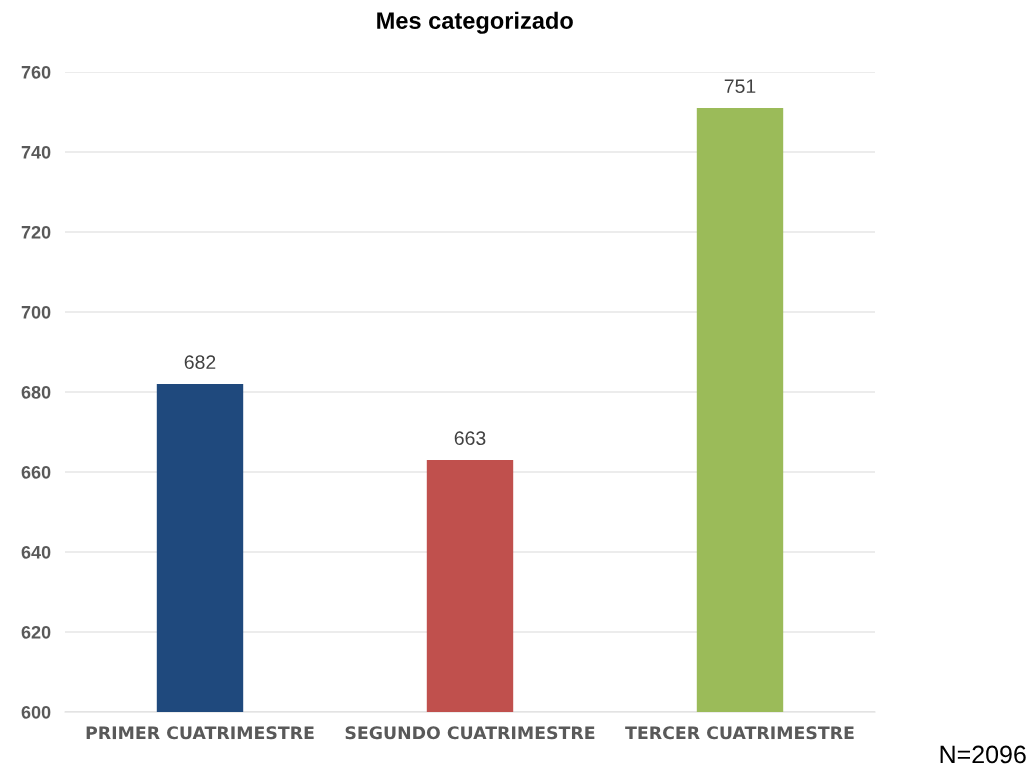 This screenshot has width=1032, height=776. What do you see at coordinates (36, 712) in the screenshot?
I see `y-tick-label: 600` at bounding box center [36, 712].